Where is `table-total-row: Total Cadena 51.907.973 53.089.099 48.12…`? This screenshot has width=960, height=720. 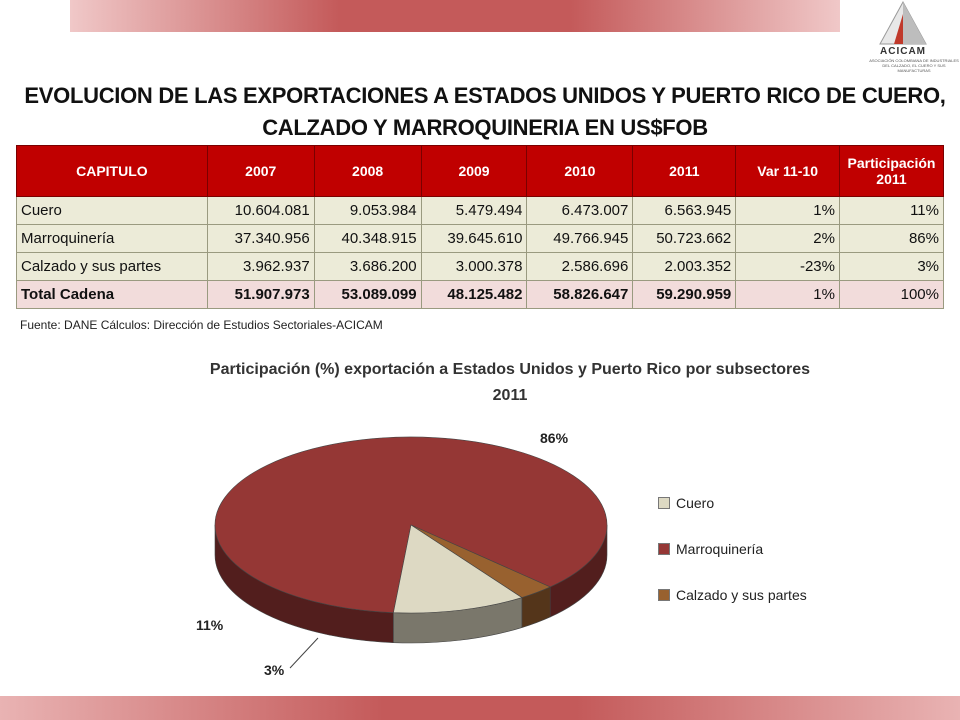
table-total-row: Total Cadena 51.907.973 53.089.099 48.12… is located at coordinates (480, 294).